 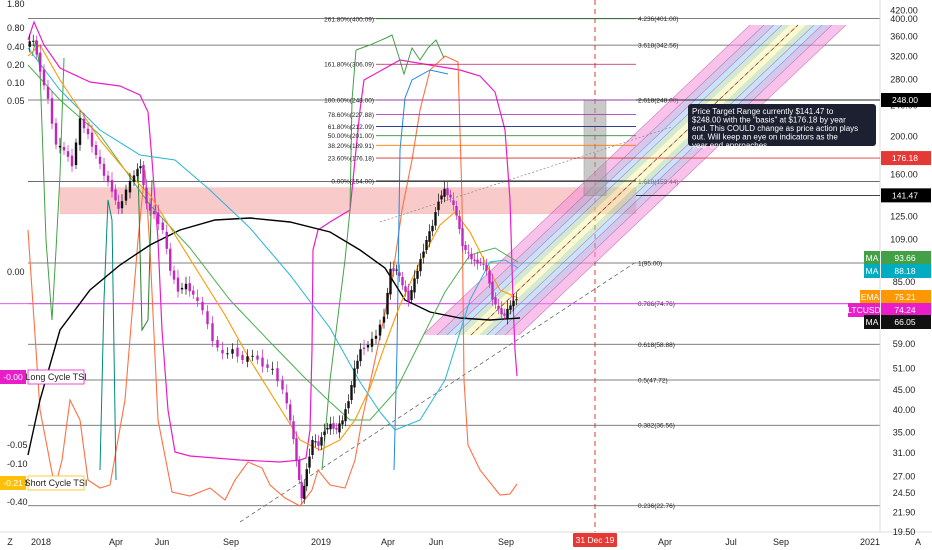 What do you see at coordinates (904, 216) in the screenshot?
I see `right-axis-tick: 125.00` at bounding box center [904, 216].